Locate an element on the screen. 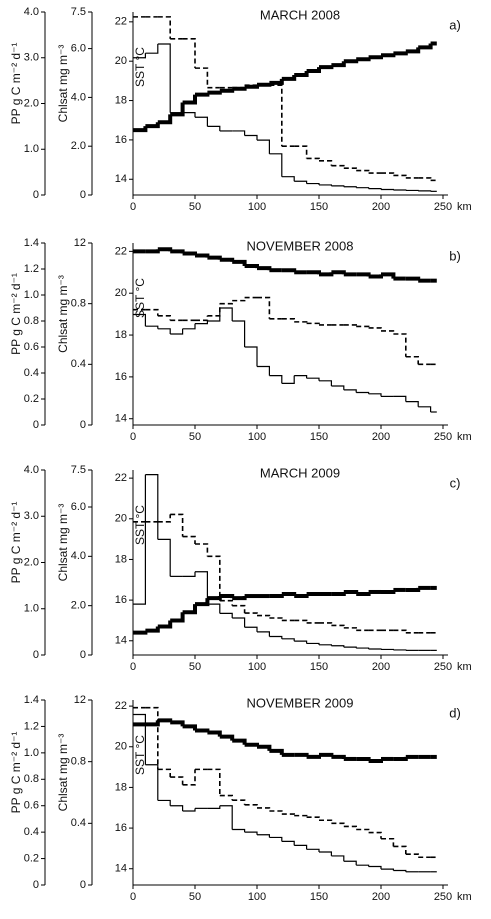  chl-tick-label: 4.0 is located at coordinates (78, 556).